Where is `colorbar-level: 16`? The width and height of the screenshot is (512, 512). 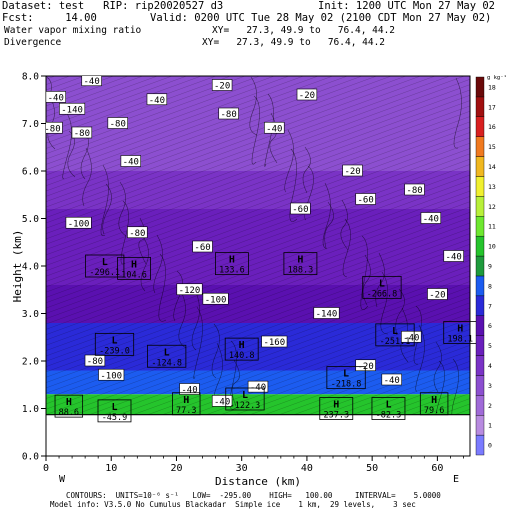 colorbar-level: 16 is located at coordinates (492, 127).